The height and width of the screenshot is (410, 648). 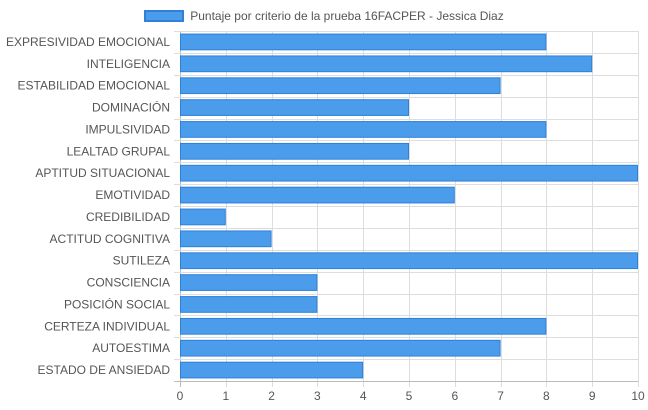 I want to click on x-tick-label: 7, so click(x=500, y=396).